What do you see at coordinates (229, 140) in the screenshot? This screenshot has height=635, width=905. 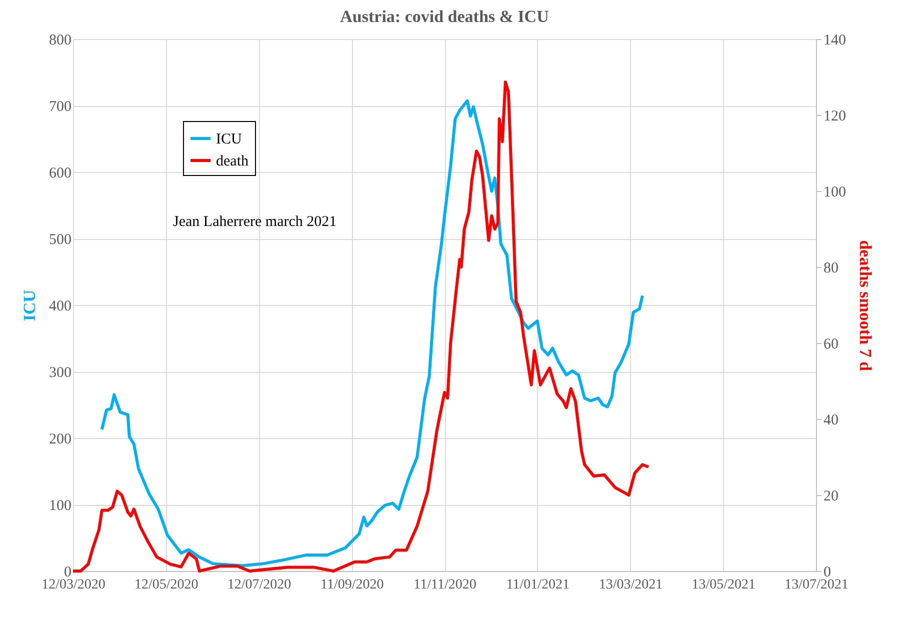 I see `legend-label: ICU` at bounding box center [229, 140].